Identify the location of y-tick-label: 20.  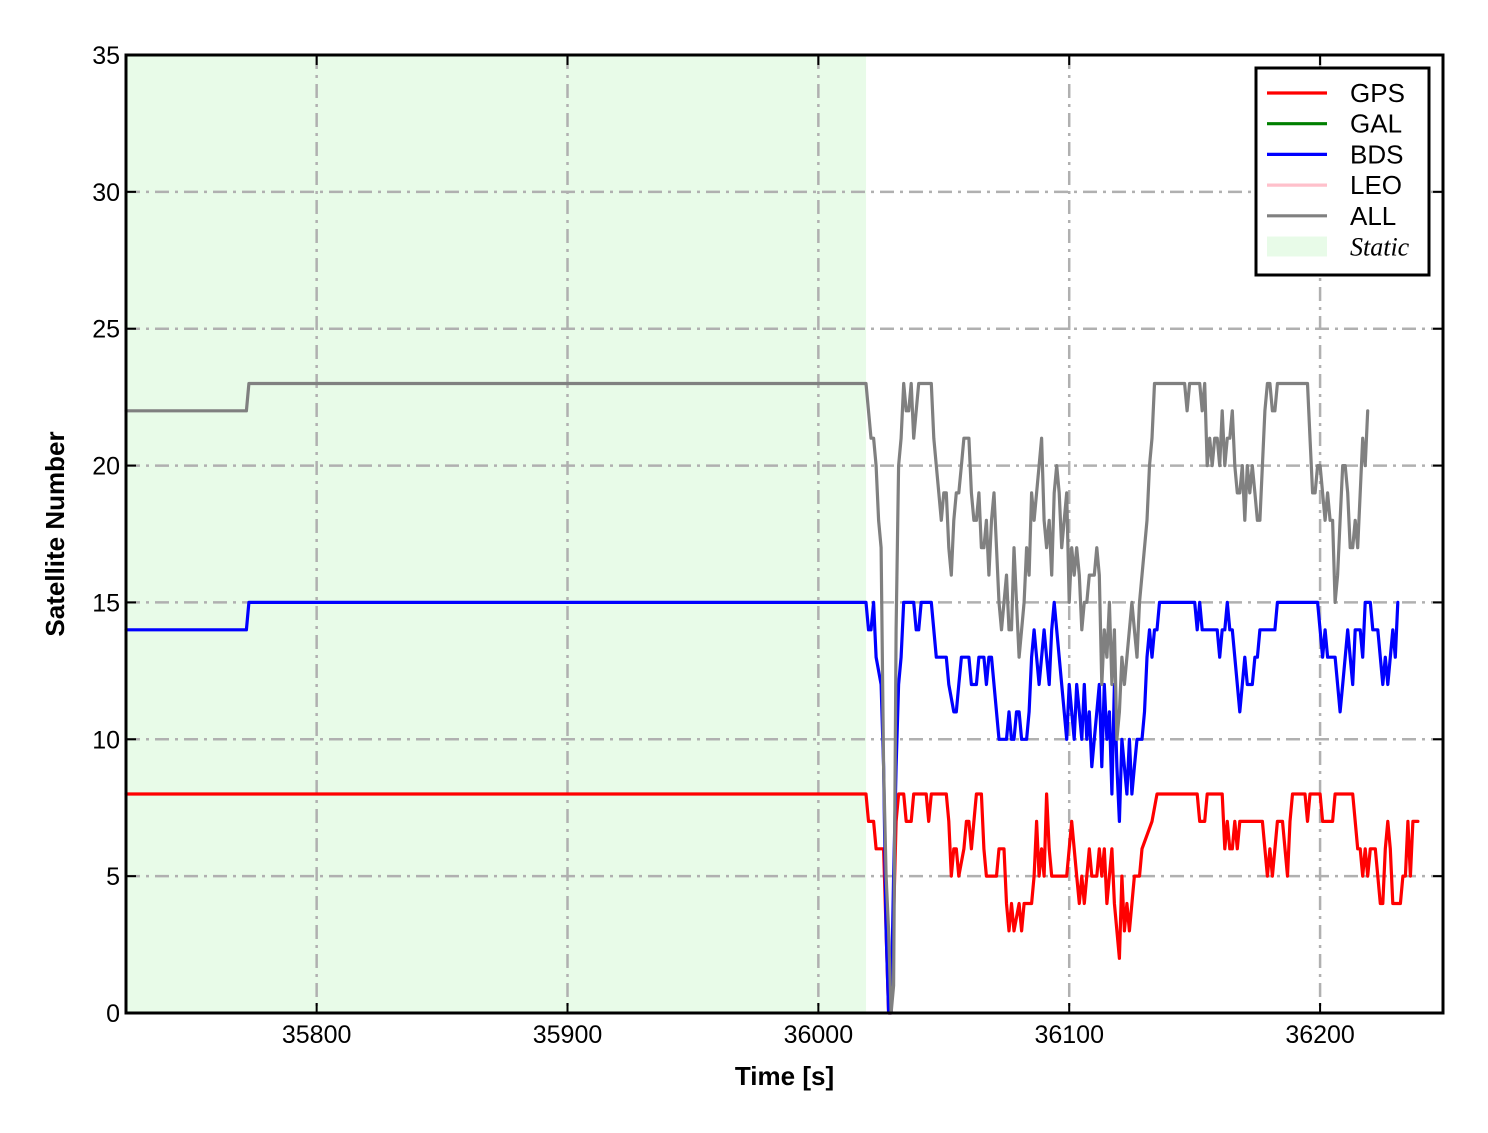
(106, 467).